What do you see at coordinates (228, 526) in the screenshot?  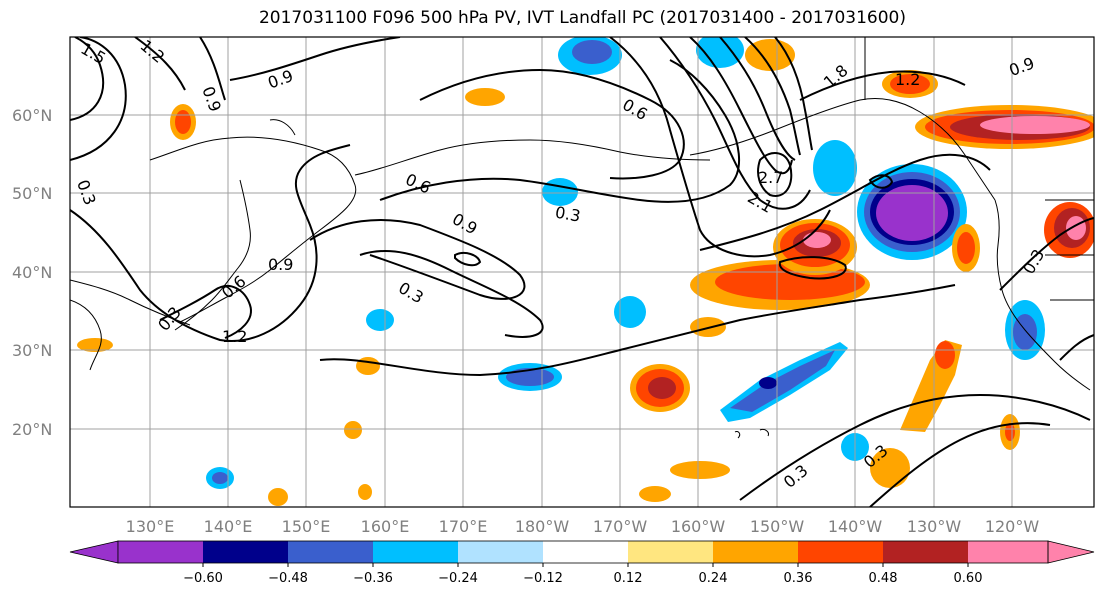 I see `lon-label: 140°E` at bounding box center [228, 526].